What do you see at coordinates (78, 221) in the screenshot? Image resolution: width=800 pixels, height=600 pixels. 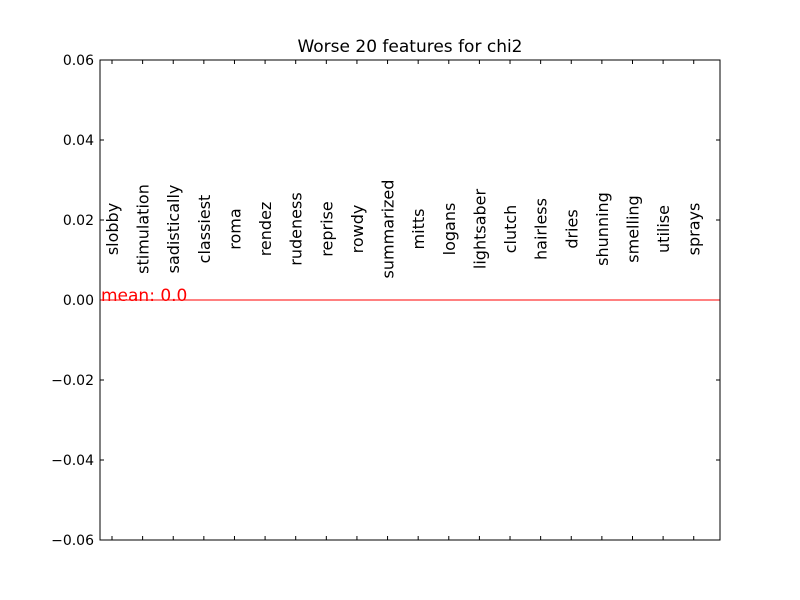 I see `y-tick-label: 0.02` at bounding box center [78, 221].